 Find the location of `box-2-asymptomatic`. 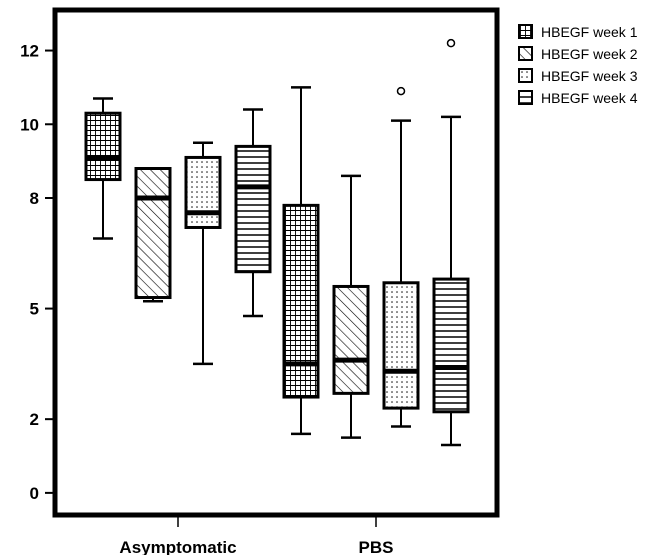

box-2-asymptomatic is located at coordinates (153, 235).